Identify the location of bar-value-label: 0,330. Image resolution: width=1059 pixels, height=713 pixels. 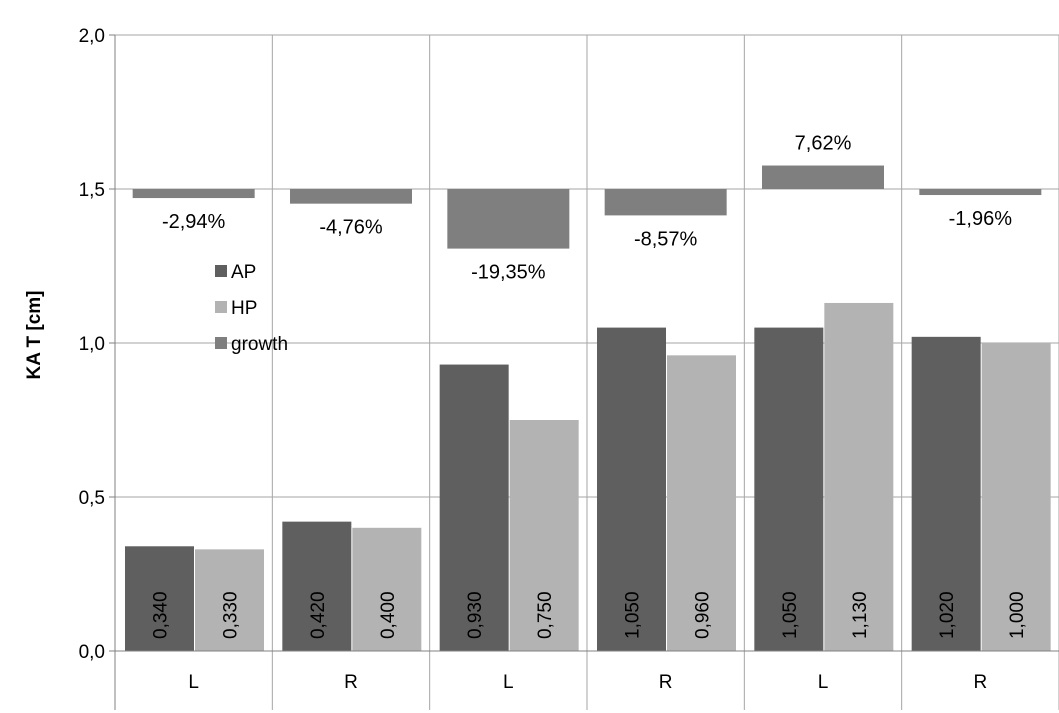
(231, 615).